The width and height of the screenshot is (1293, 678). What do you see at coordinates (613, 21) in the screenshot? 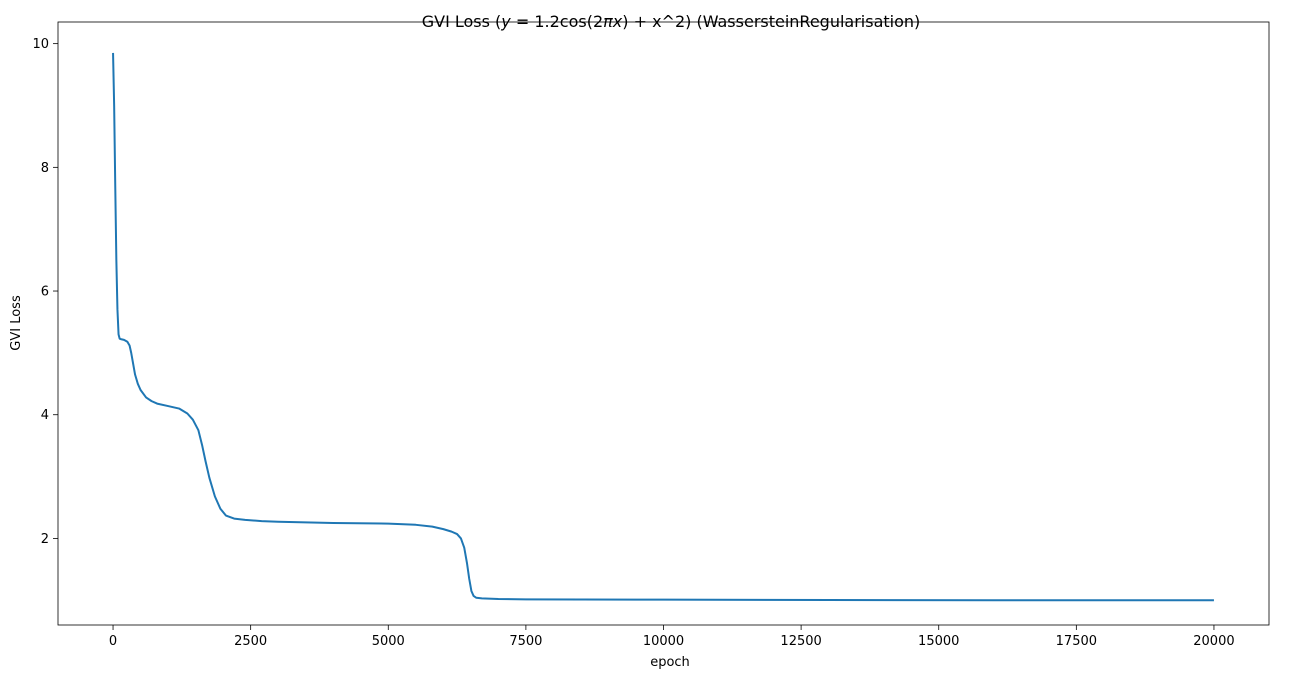
I see `chart-title-part: πx` at bounding box center [613, 21].